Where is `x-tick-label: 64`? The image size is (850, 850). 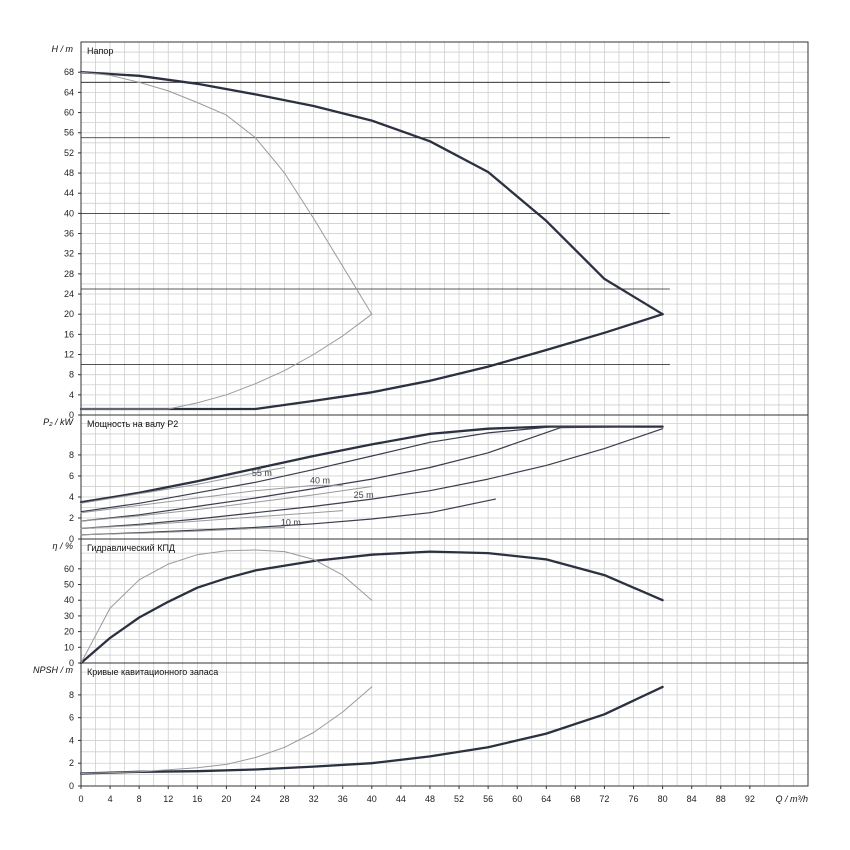 x-tick-label: 64 is located at coordinates (546, 799).